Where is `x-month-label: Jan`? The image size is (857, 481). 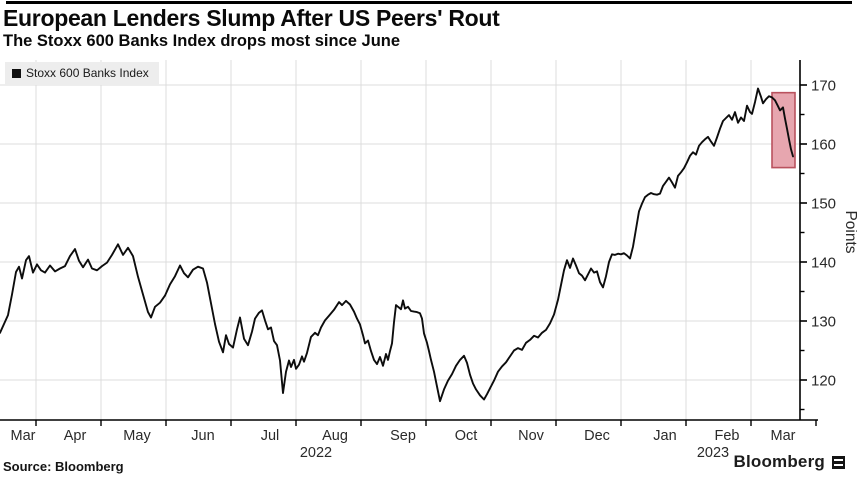
x-month-label: Jan is located at coordinates (664, 436).